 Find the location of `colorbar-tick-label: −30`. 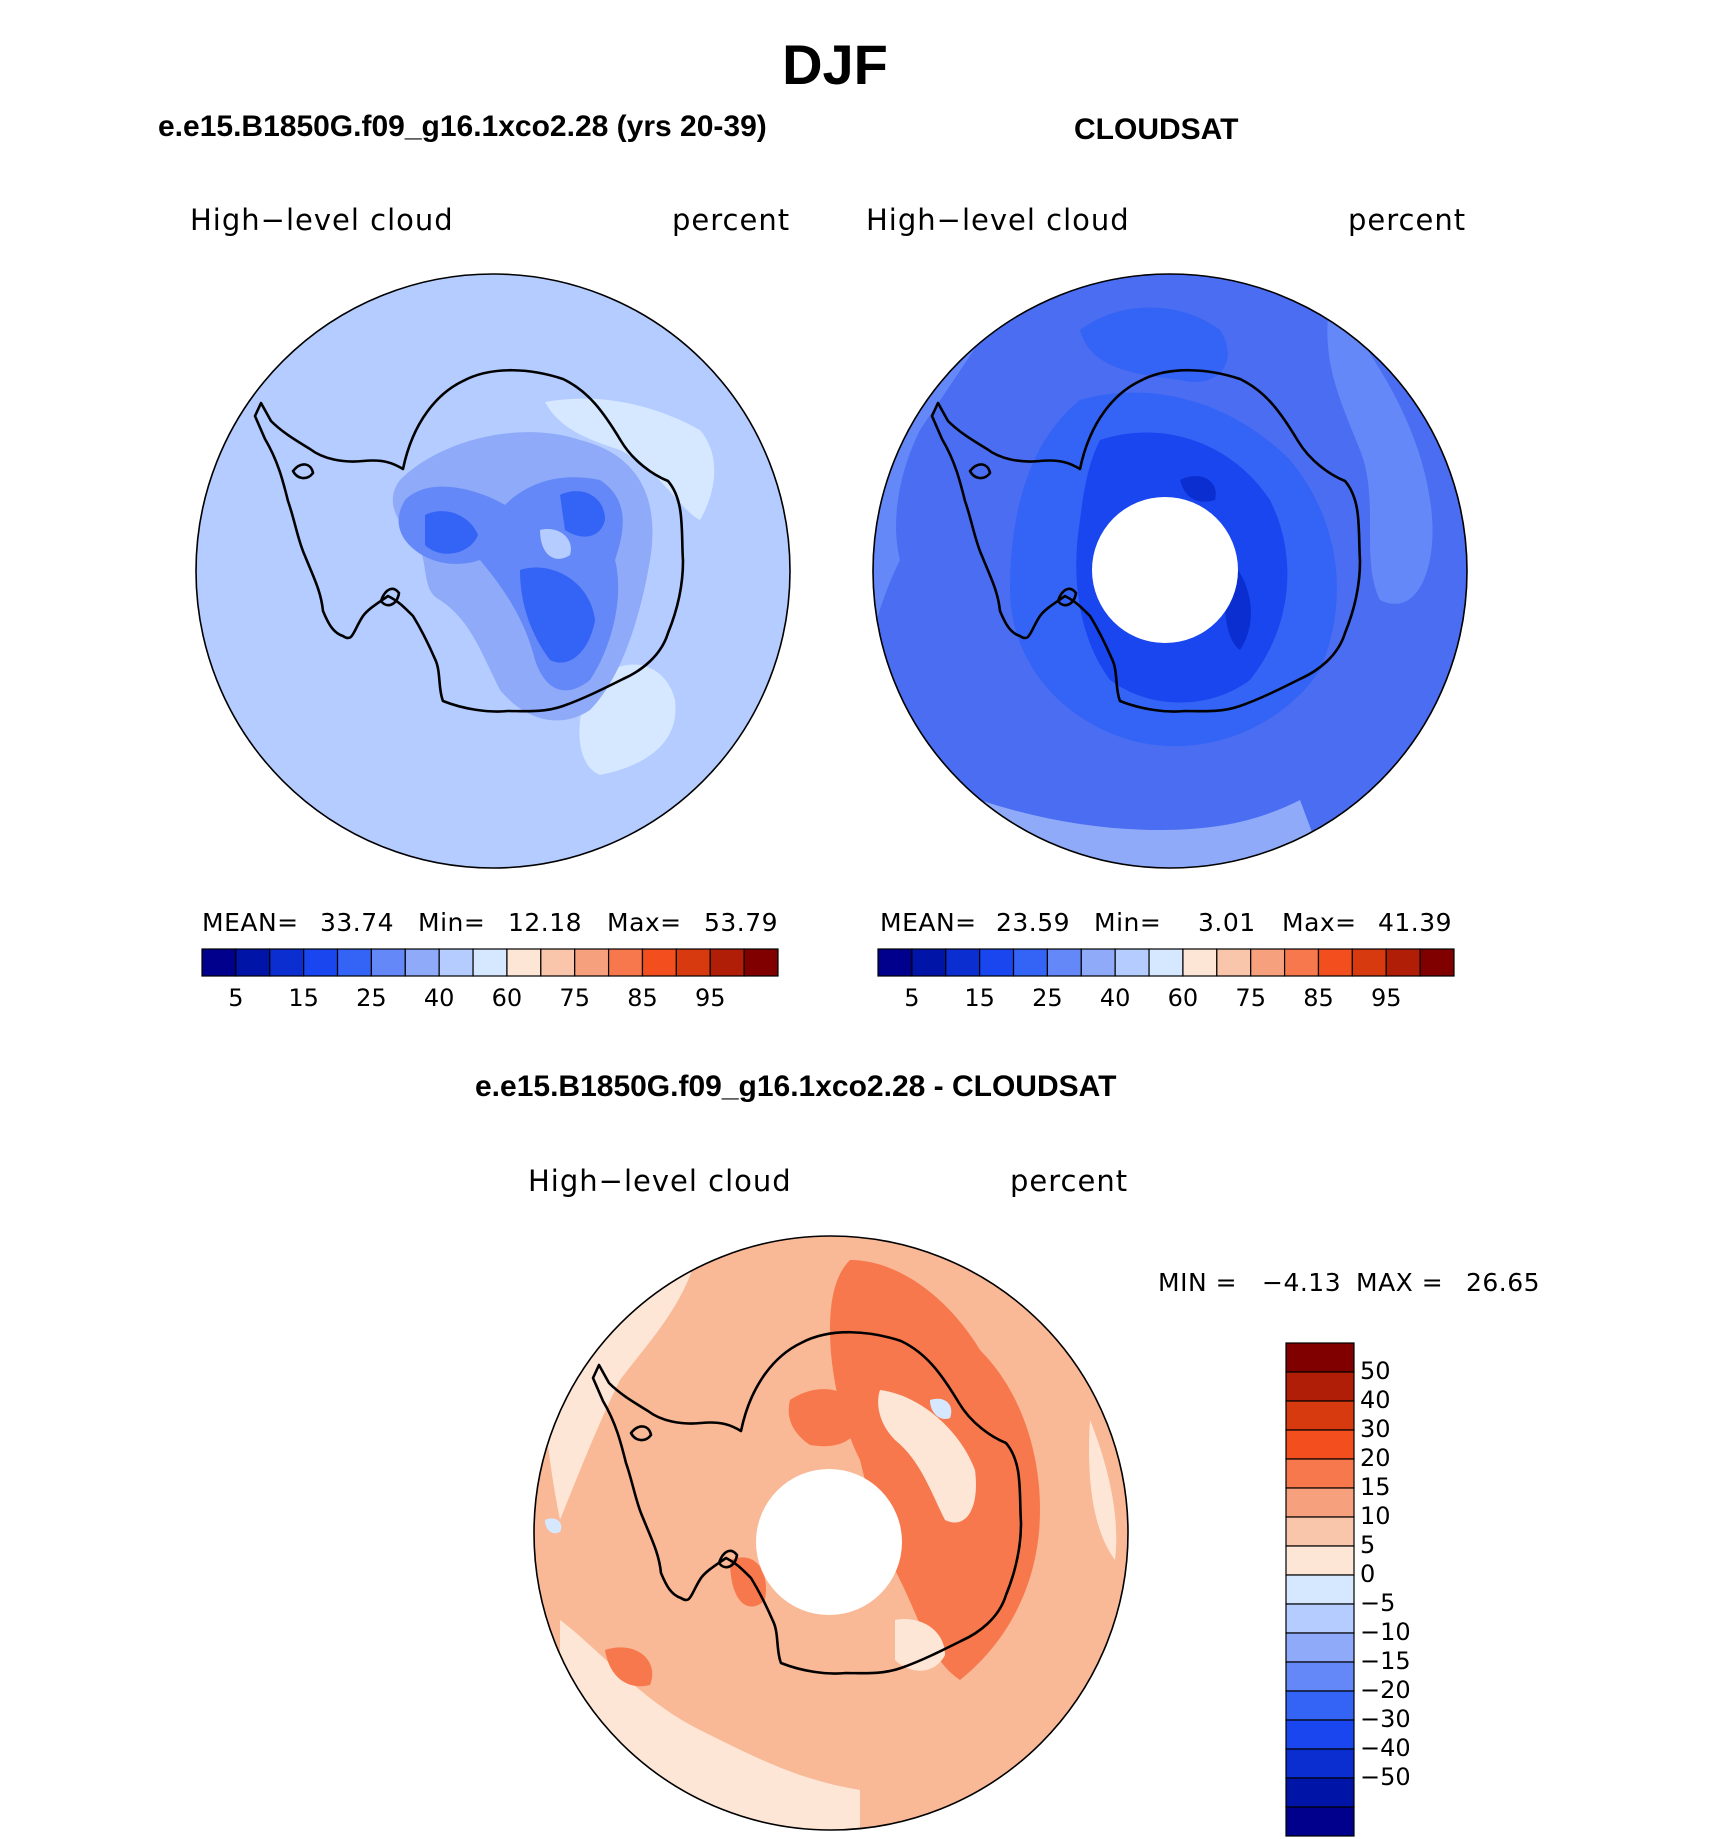

colorbar-tick-label: −30 is located at coordinates (1385, 1719).